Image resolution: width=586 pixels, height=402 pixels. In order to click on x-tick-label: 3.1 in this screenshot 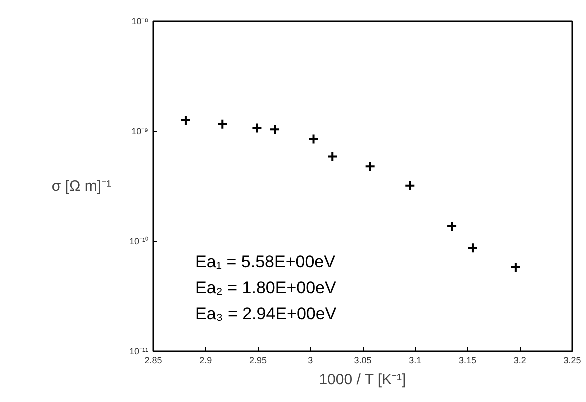, I will do `click(415, 361)`.